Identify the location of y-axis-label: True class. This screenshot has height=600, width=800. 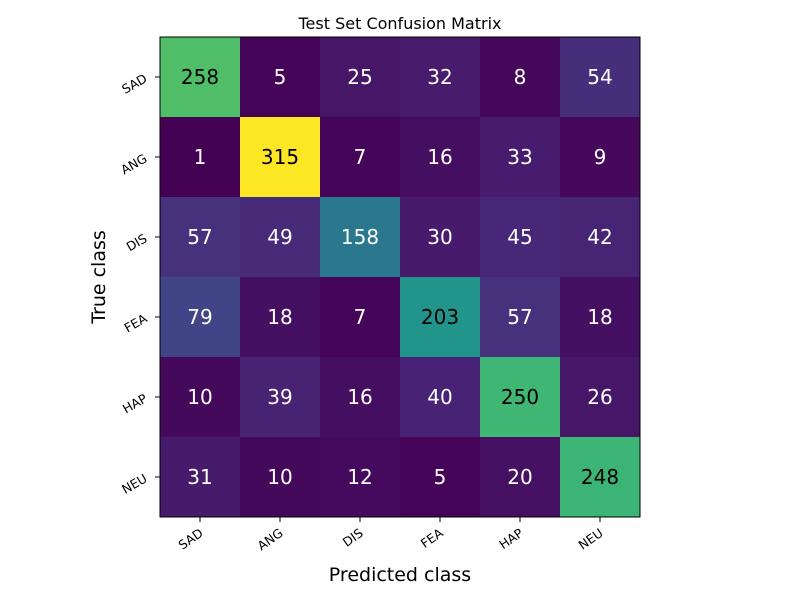
(99, 277).